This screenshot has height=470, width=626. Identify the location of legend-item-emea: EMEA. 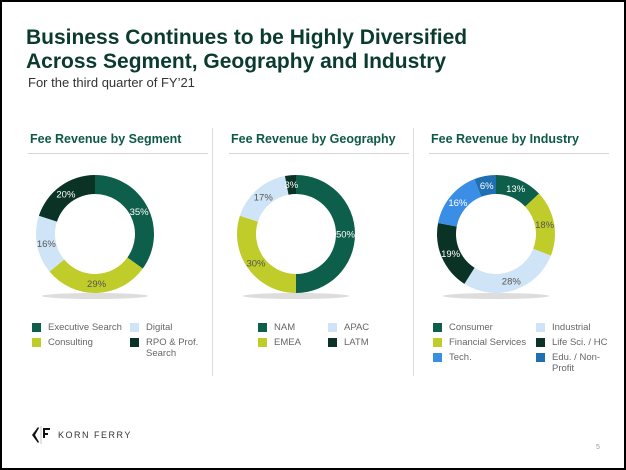
(289, 342).